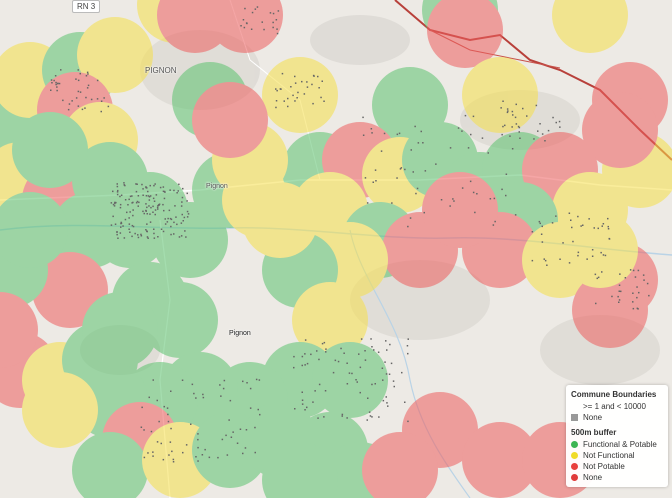 This screenshot has height=498, width=672. I want to click on place-label-pignon-north: PIGNON, so click(161, 70).